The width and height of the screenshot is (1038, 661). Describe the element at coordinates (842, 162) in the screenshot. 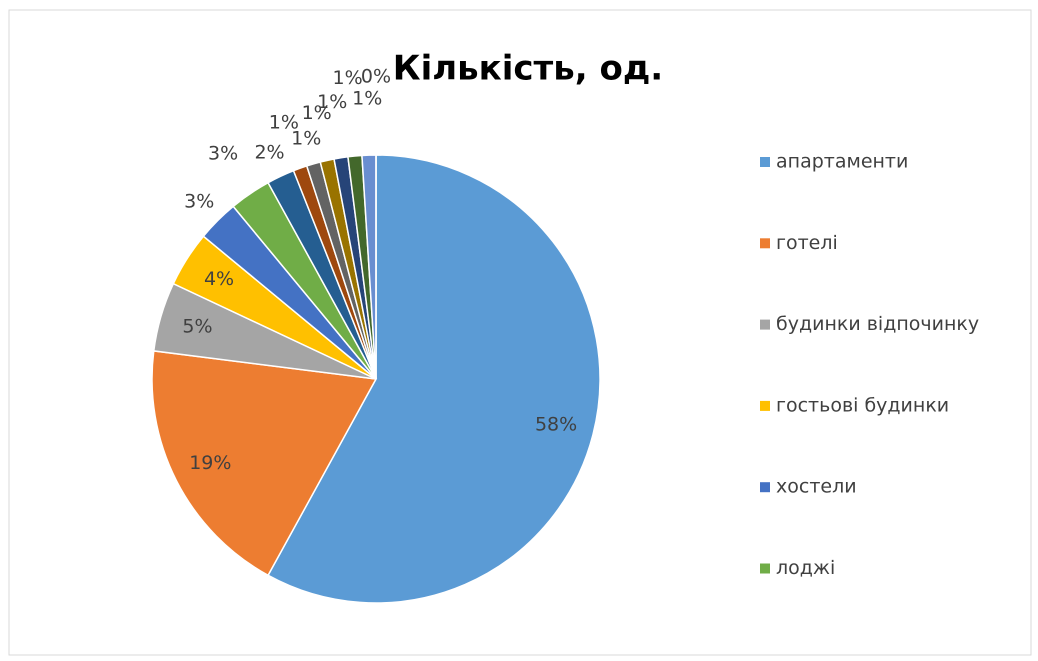

I see `legend-label: апартаменти` at that location.